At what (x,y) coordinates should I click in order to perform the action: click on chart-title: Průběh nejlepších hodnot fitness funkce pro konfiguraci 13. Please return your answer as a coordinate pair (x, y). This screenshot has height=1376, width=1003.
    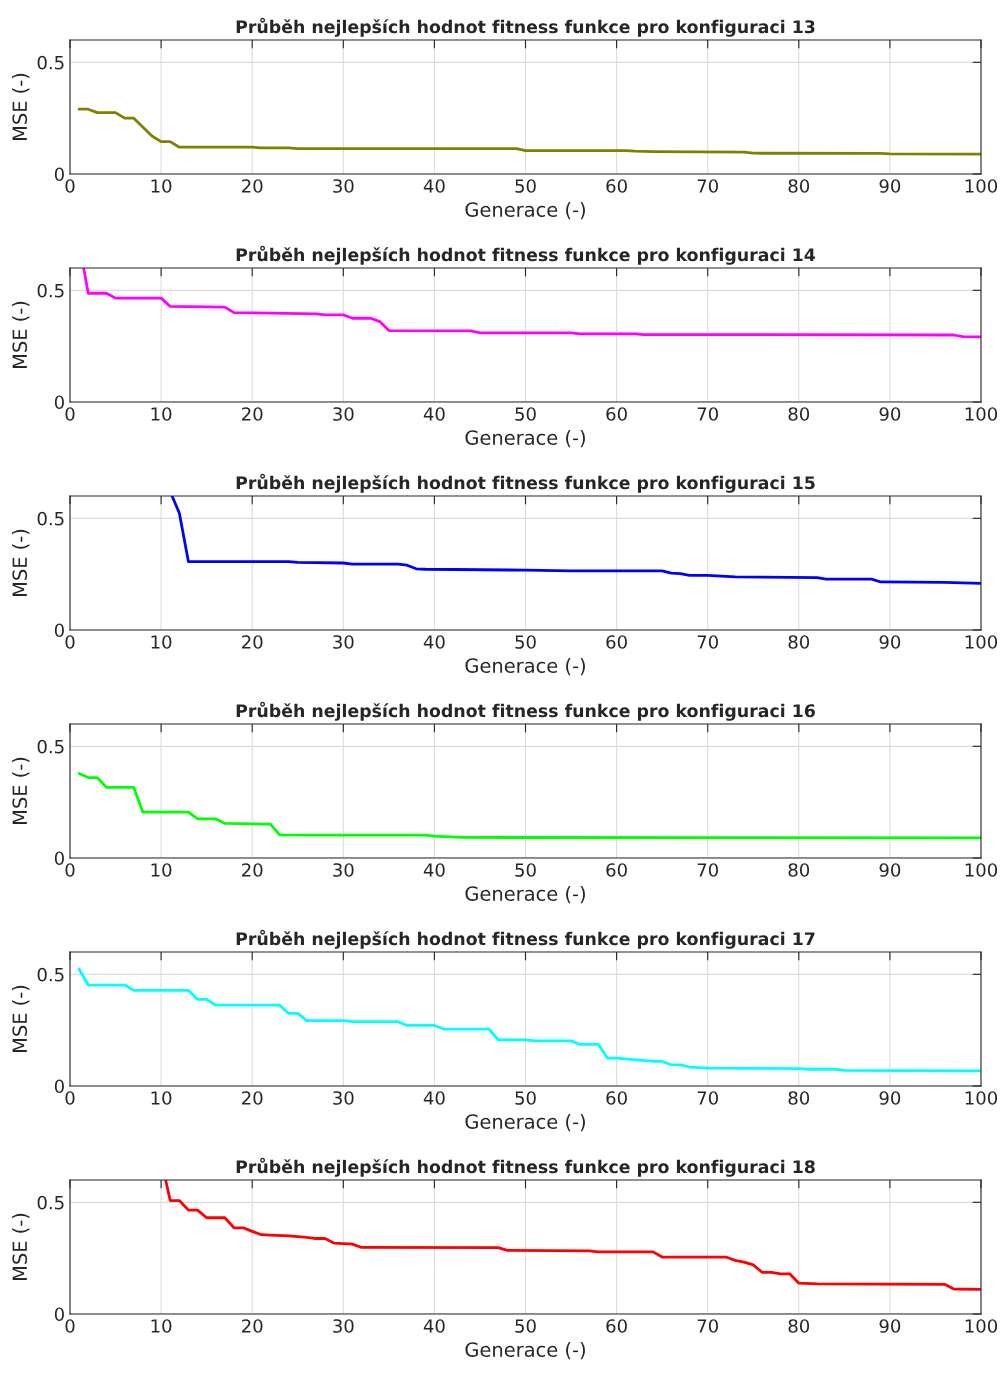
    Looking at the image, I should click on (525, 27).